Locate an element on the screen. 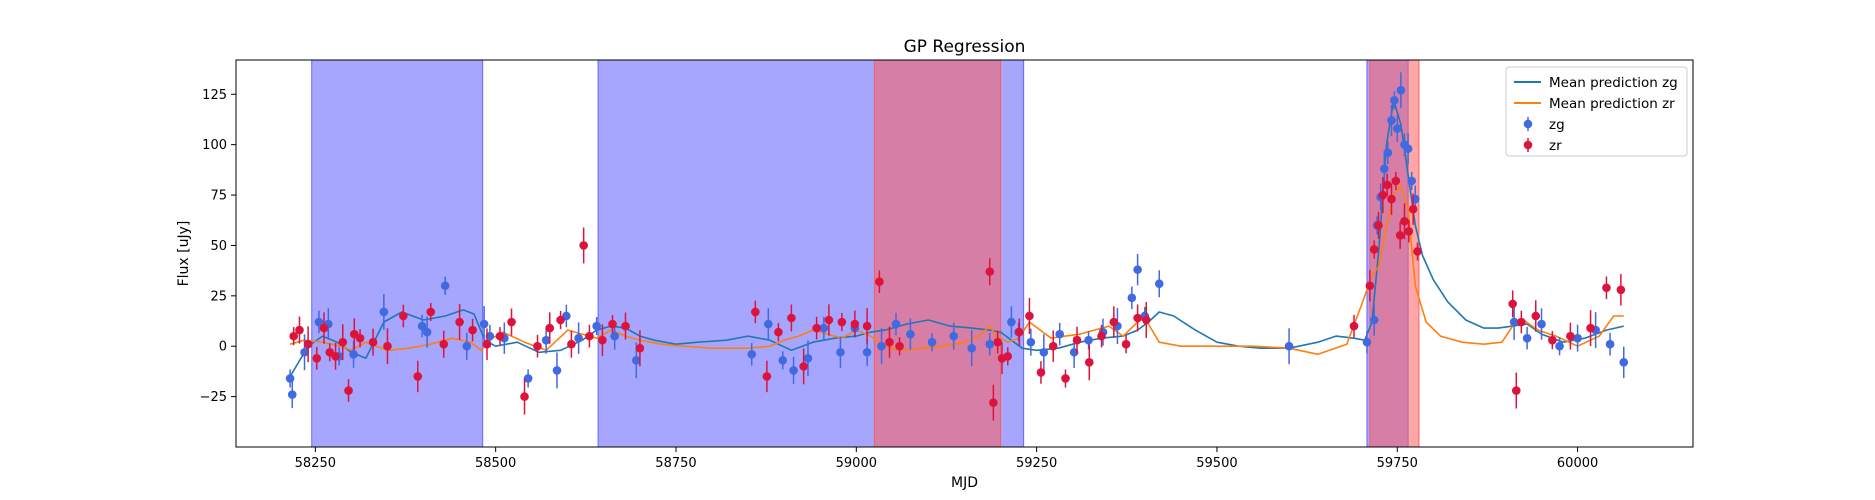 The width and height of the screenshot is (1875, 500). x-tick-label: 59500 is located at coordinates (1216, 463).